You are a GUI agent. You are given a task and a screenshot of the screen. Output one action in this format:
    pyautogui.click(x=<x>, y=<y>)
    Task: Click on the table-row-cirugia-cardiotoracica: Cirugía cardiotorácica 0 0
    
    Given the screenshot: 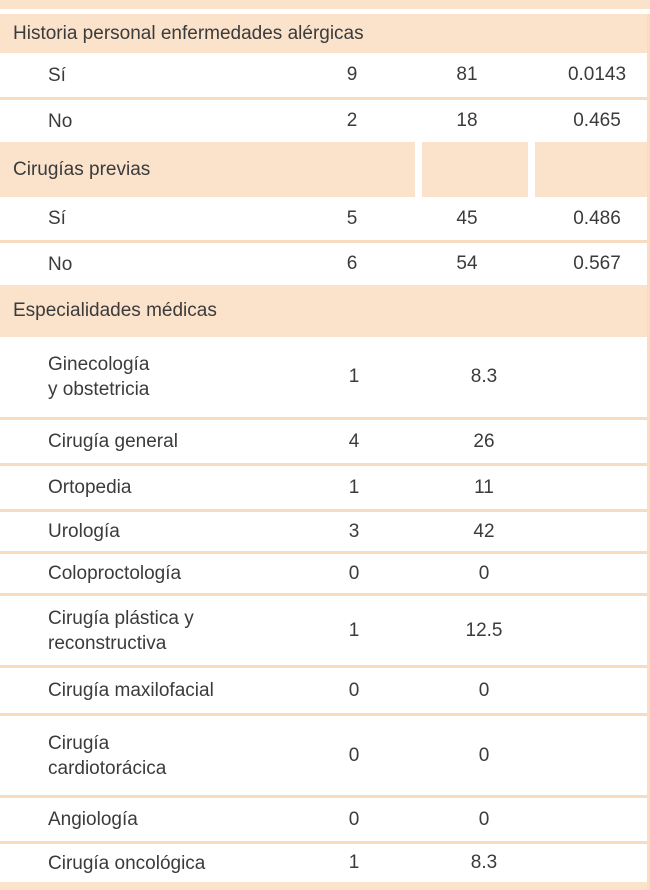 What is the action you would take?
    pyautogui.click(x=325, y=754)
    